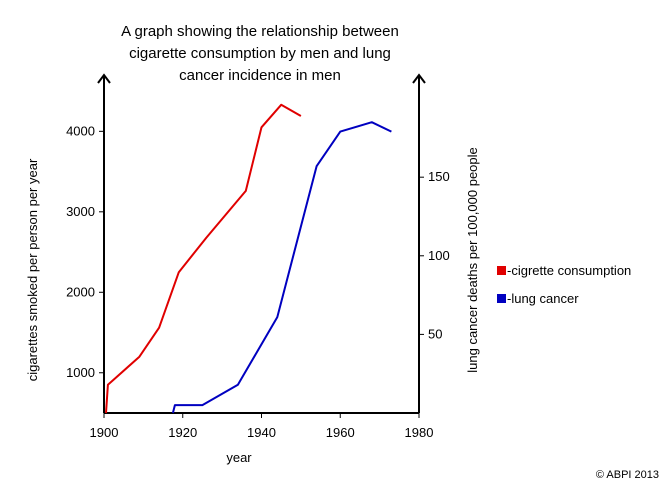  What do you see at coordinates (80, 291) in the screenshot?
I see `y-left-tick-label: 2000` at bounding box center [80, 291].